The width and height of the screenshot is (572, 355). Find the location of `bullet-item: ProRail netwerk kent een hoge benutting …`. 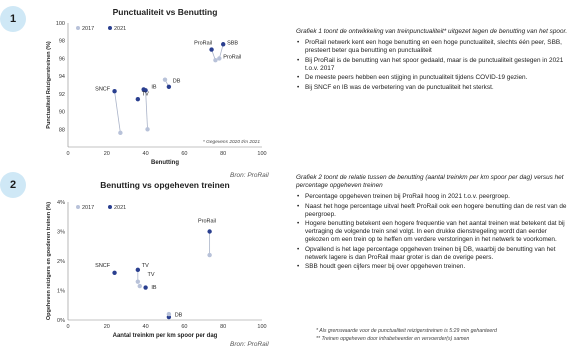

bullet-item: ProRail netwerk kent een hoge benutting … is located at coordinates (432, 47).